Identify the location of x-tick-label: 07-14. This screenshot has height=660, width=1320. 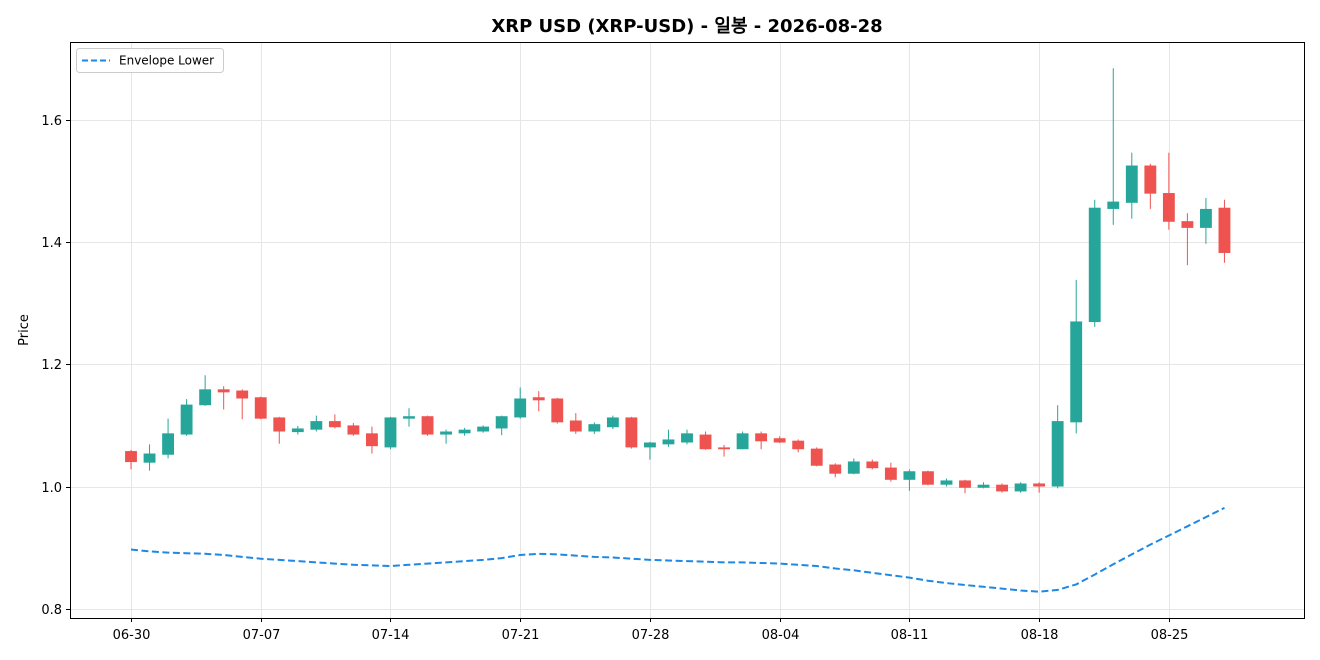
(391, 635).